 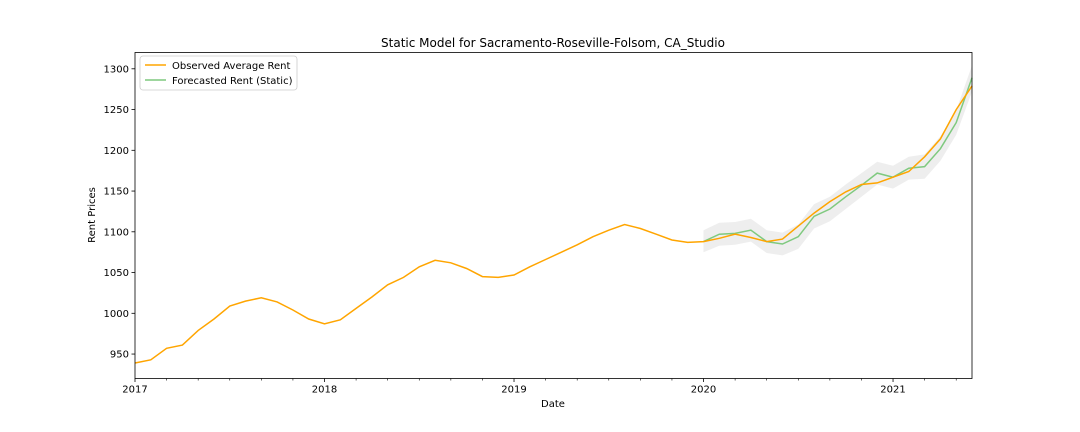 What do you see at coordinates (231, 66) in the screenshot?
I see `legend-label-observed: Observed Average Rent` at bounding box center [231, 66].